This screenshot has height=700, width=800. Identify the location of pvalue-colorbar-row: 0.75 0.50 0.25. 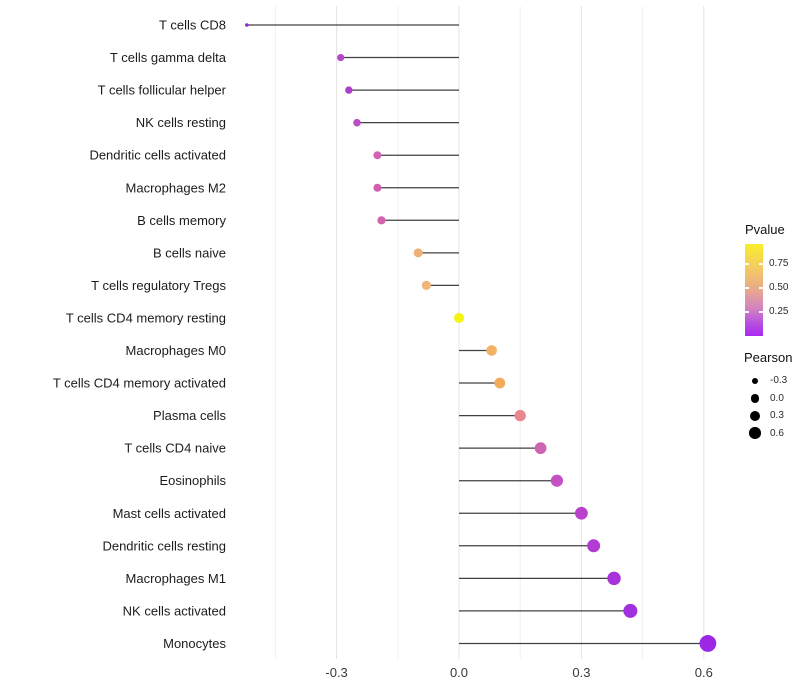
(772, 290).